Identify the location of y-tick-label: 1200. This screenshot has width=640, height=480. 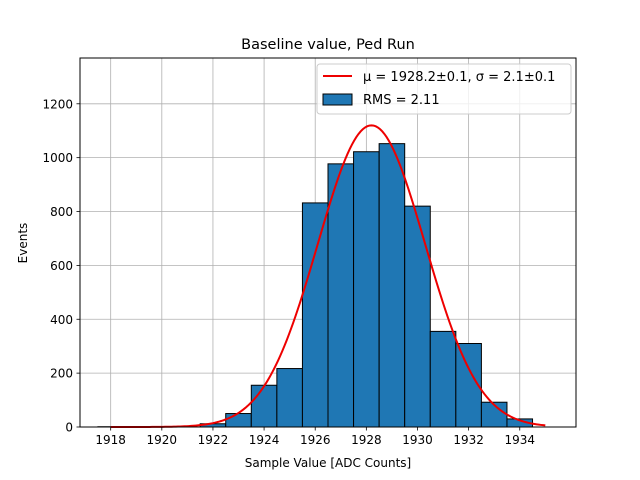
(57, 104).